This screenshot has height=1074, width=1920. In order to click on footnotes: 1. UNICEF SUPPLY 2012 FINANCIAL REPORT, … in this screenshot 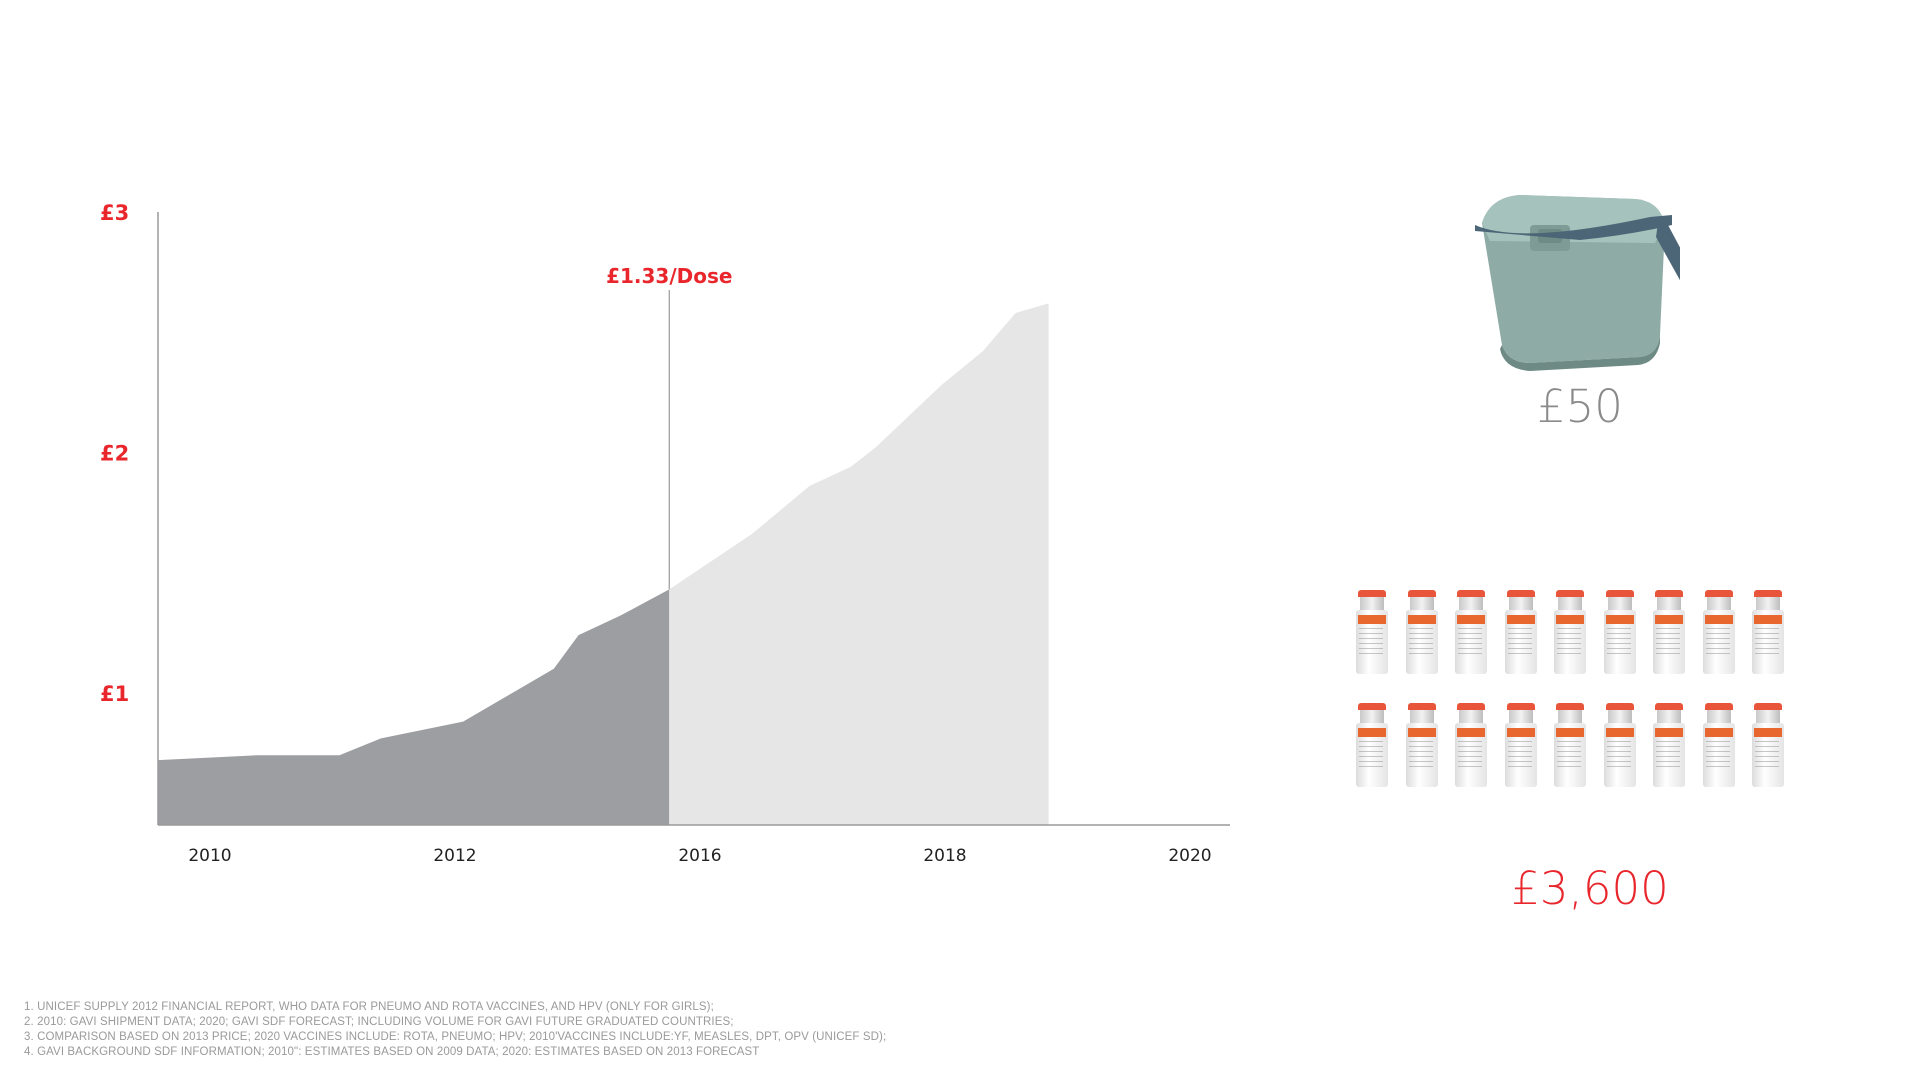, I will do `click(574, 1030)`.